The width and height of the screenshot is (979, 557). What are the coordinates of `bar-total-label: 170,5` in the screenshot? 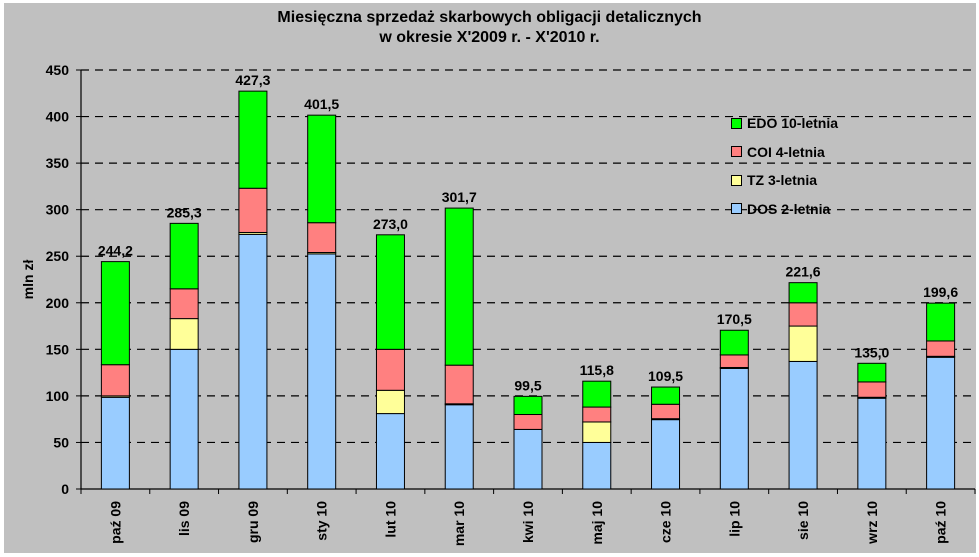 It's located at (734, 319).